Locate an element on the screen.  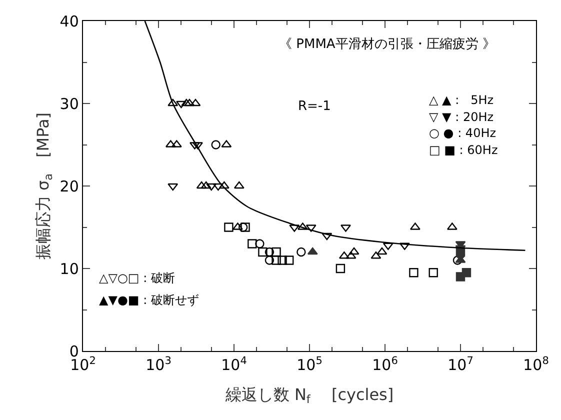
annotation: △ ▲ : 5Hz is located at coordinates (461, 100).